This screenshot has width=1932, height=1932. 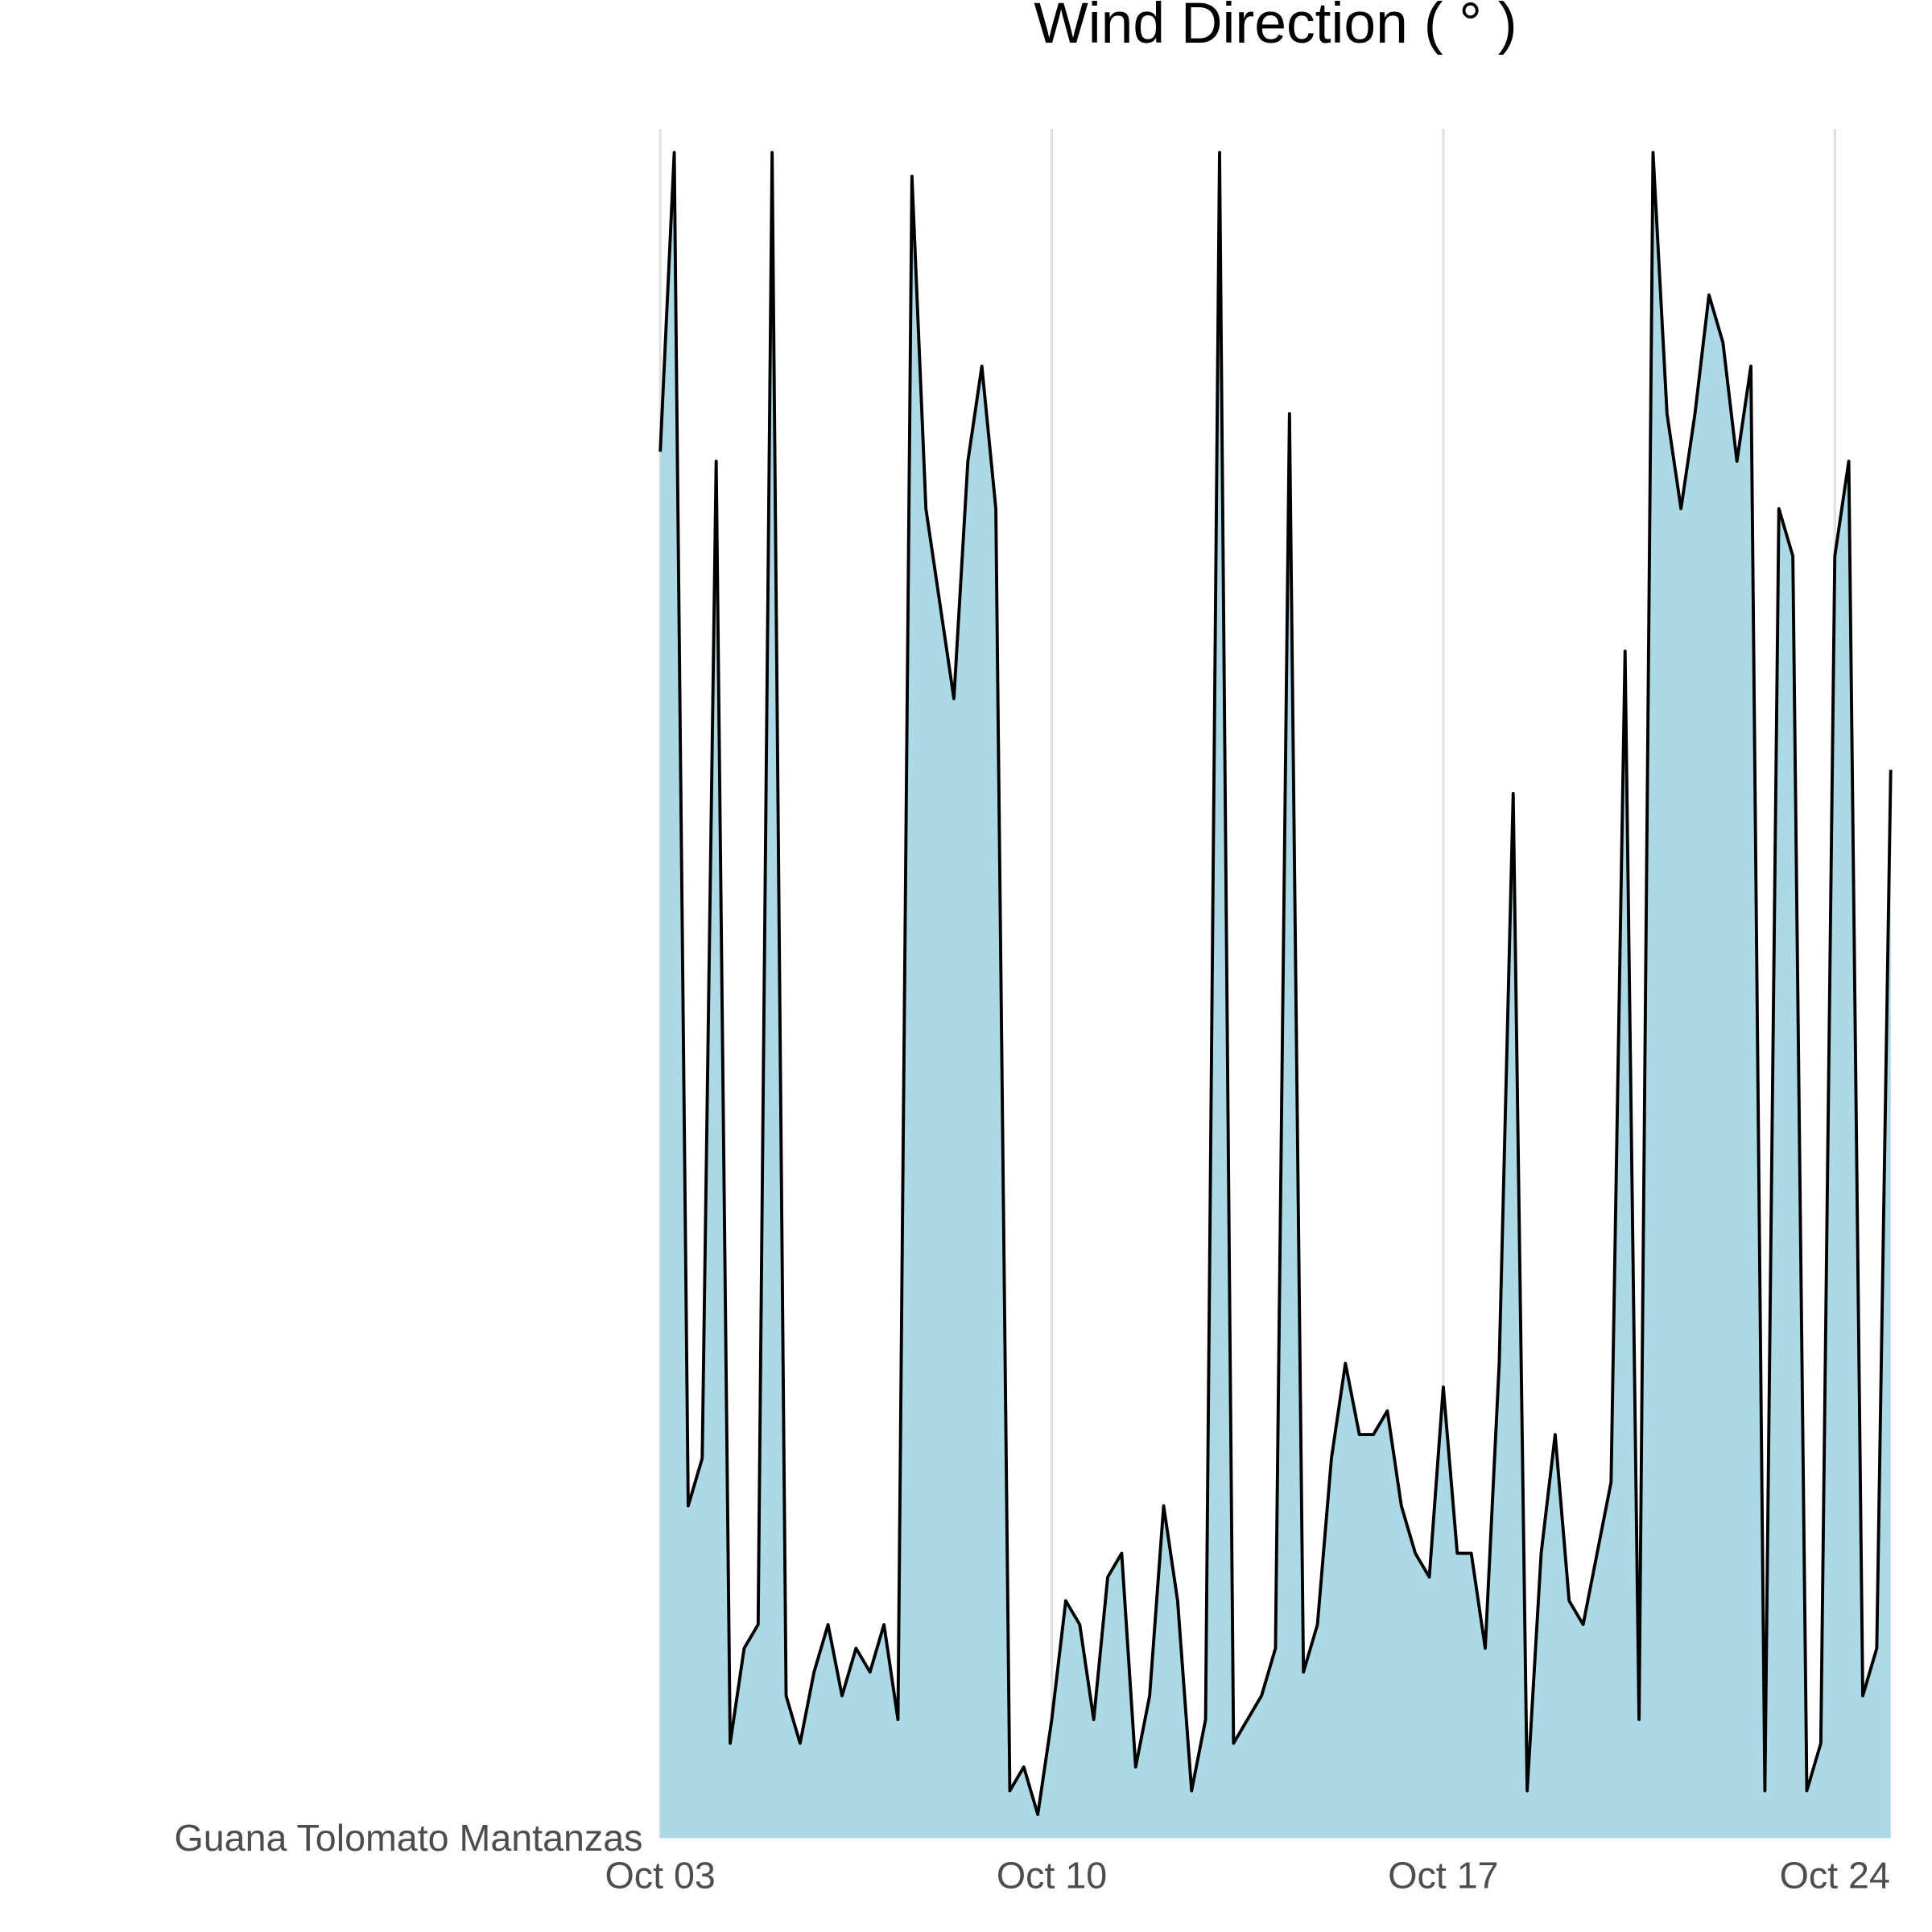 What do you see at coordinates (1443, 1876) in the screenshot?
I see `x-tick-label: Oct 17` at bounding box center [1443, 1876].